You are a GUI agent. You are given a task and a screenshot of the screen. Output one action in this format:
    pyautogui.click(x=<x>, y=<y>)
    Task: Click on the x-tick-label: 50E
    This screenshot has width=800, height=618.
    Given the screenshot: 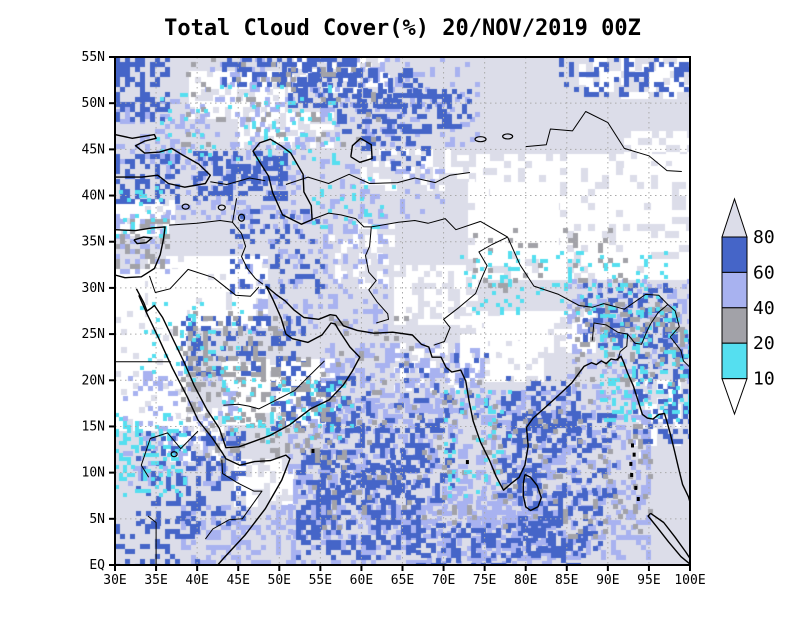 What is the action you would take?
    pyautogui.click(x=279, y=580)
    